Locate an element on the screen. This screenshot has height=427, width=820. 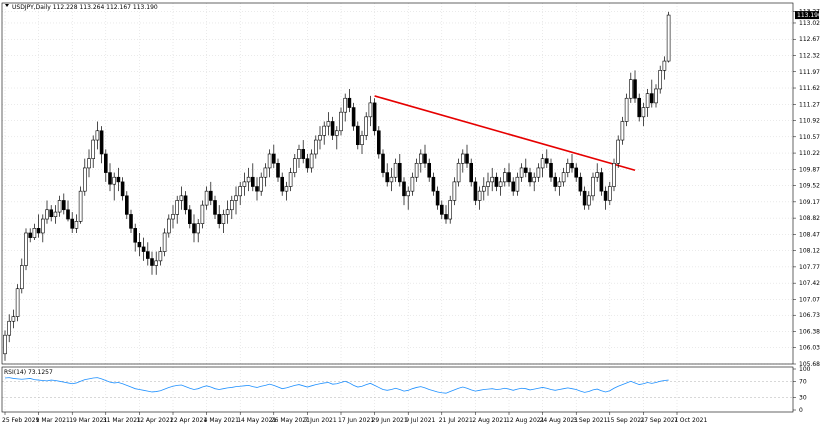
price-tick-label: 106.030 is located at coordinates (809, 348).